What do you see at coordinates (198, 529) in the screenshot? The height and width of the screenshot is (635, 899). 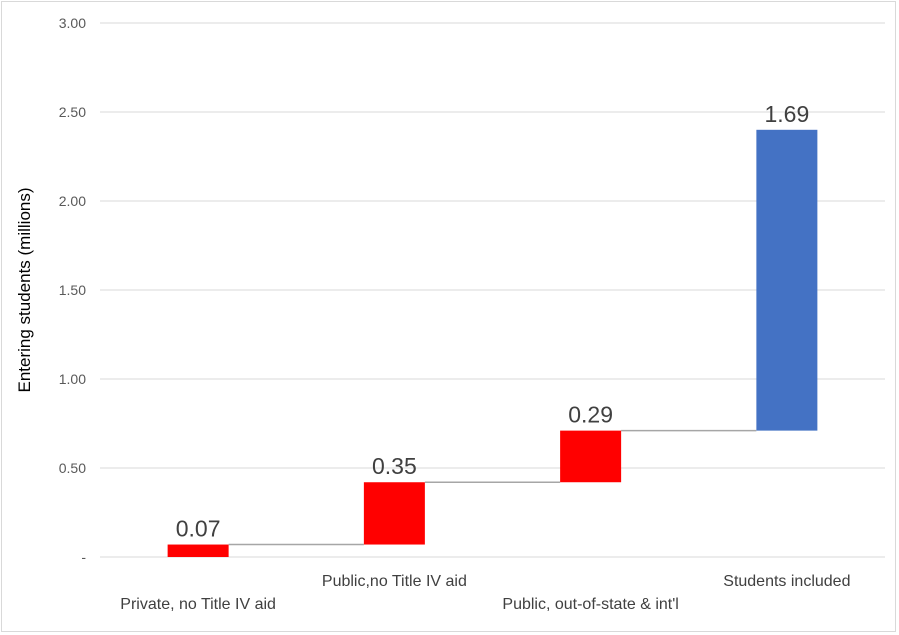 I see `data-label: 0.07` at bounding box center [198, 529].